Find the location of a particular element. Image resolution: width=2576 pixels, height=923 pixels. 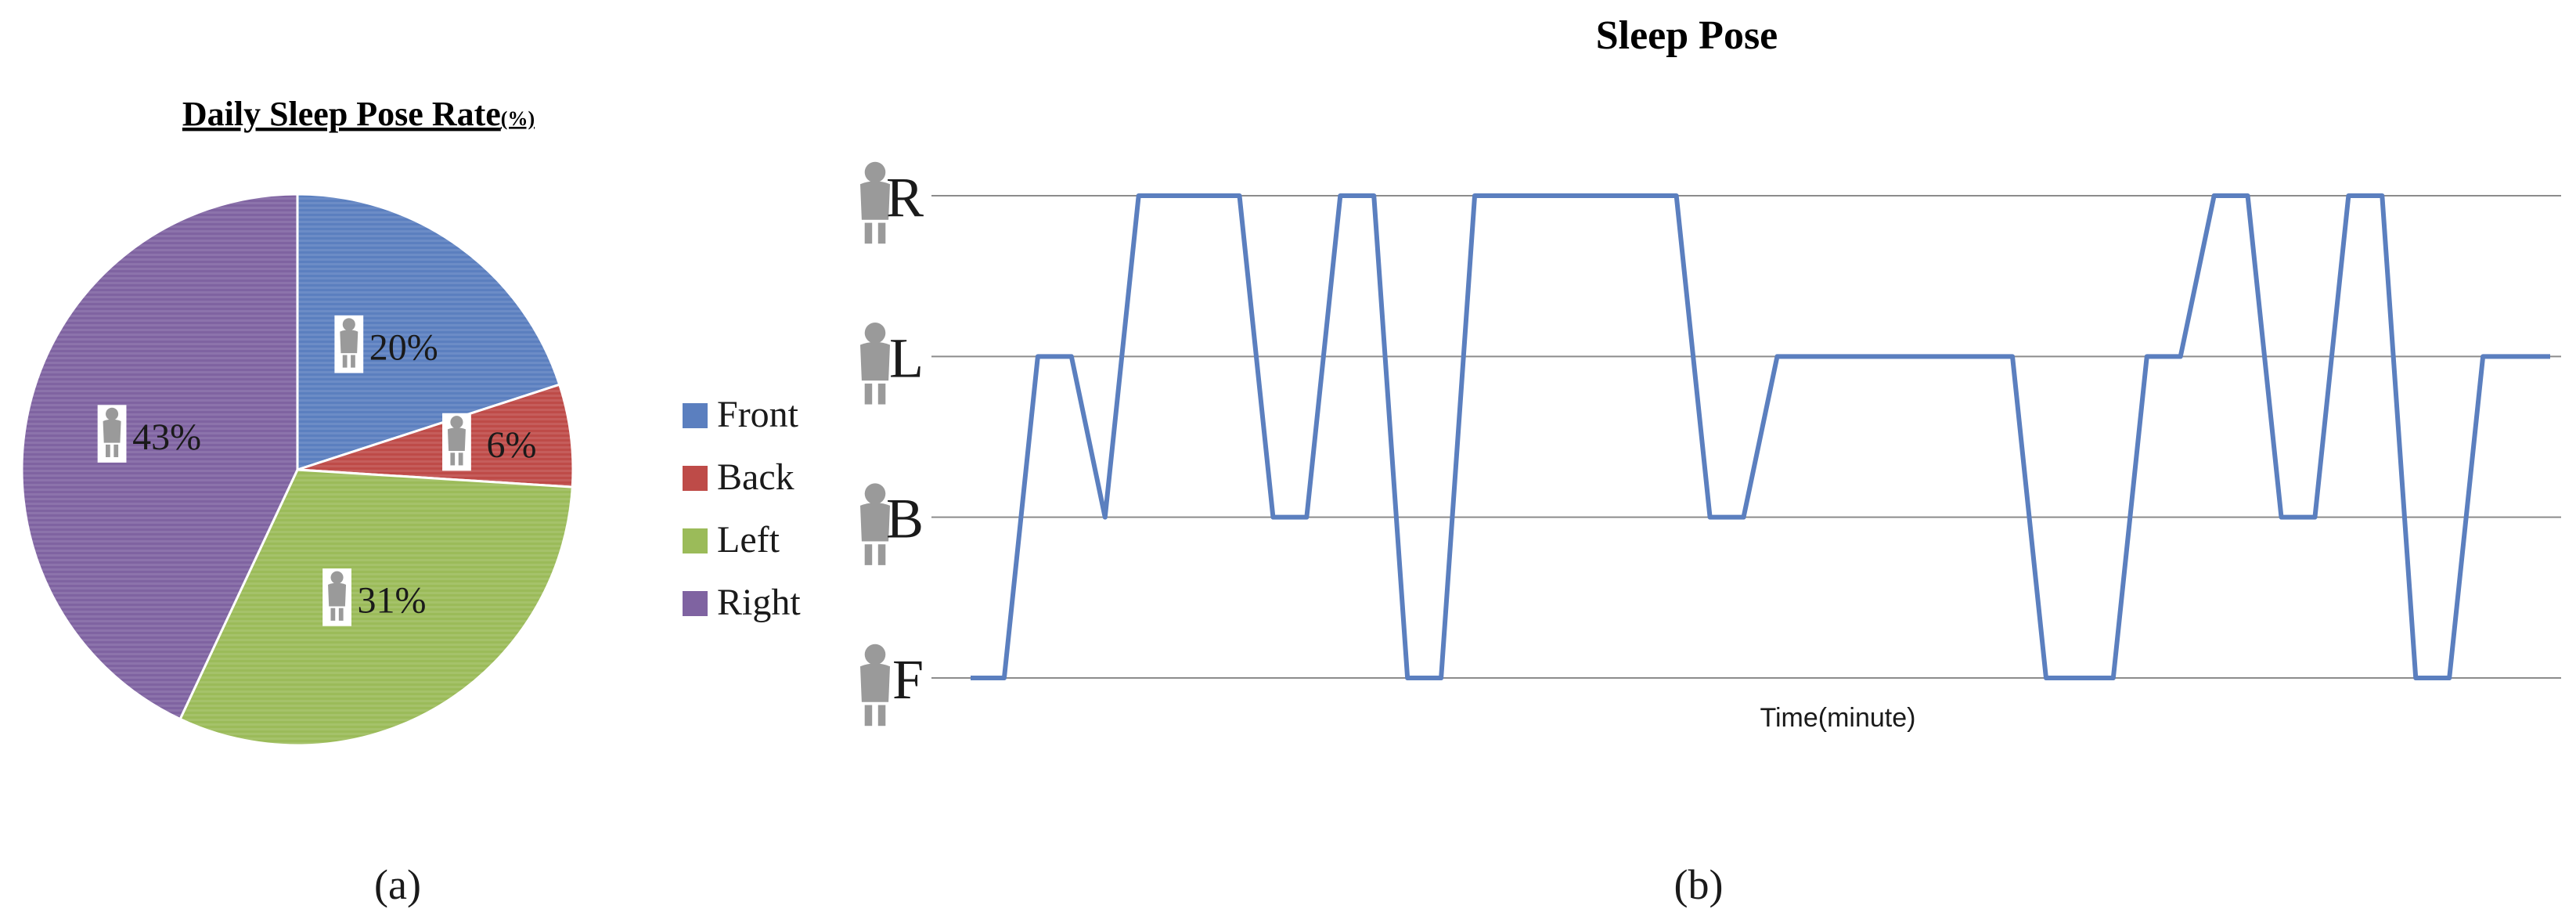

pie-label-left: 31% is located at coordinates (392, 601).